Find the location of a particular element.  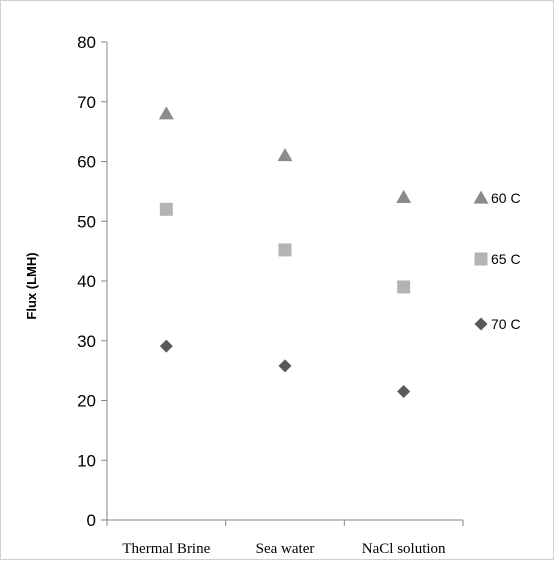

series-diamond is located at coordinates (285, 369).